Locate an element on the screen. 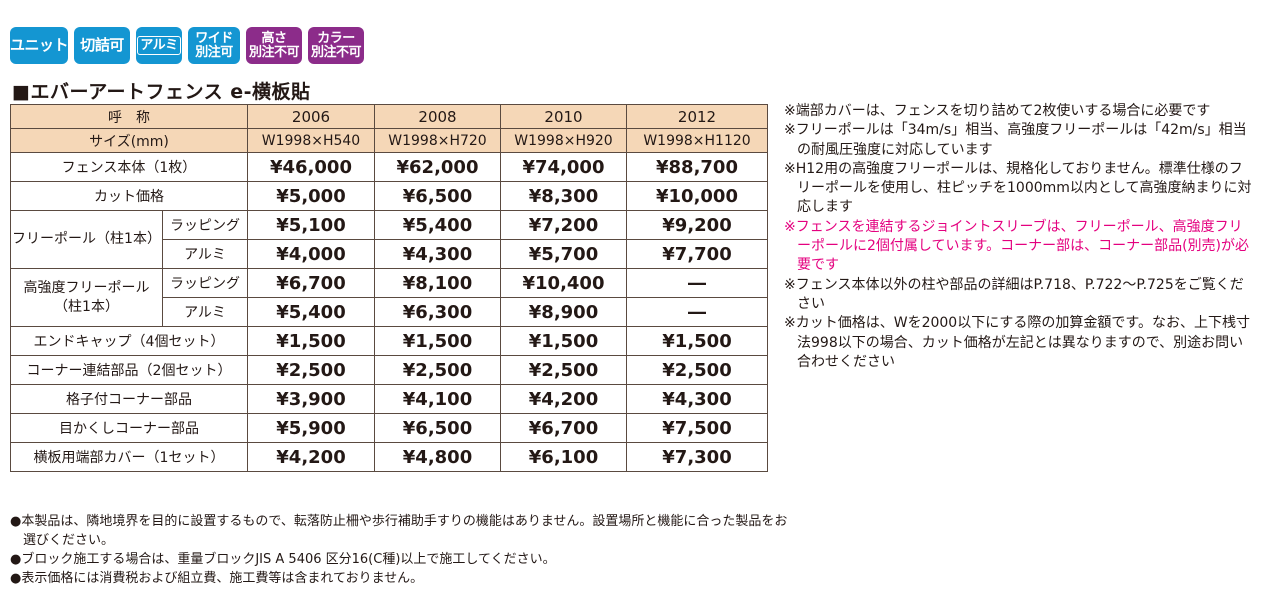 This screenshot has width=1266, height=603. price-cell: ¥5,900 is located at coordinates (311, 428).